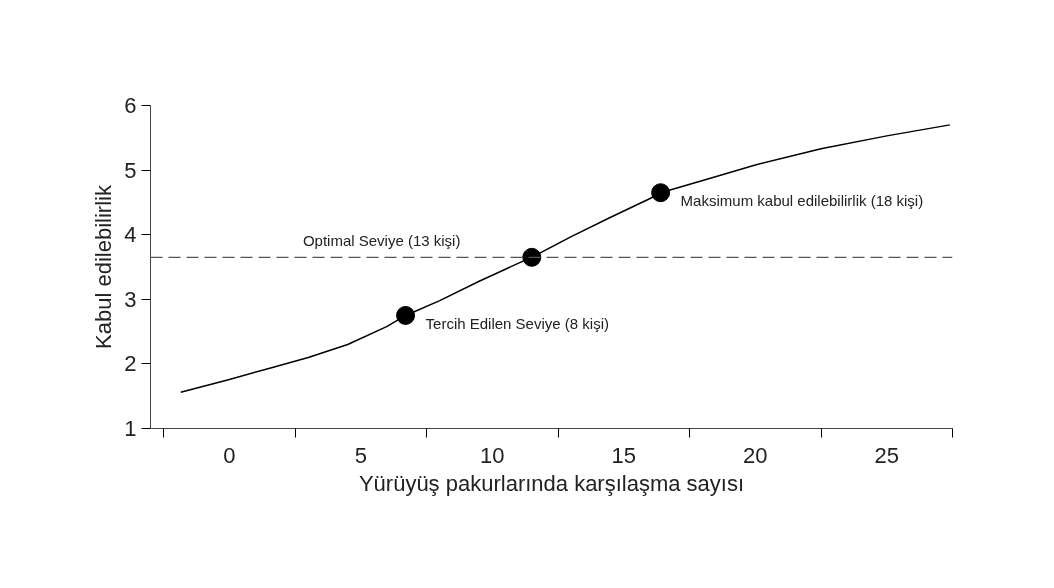 Image resolution: width=1054 pixels, height=588 pixels. I want to click on y-tick-label: 1, so click(130, 428).